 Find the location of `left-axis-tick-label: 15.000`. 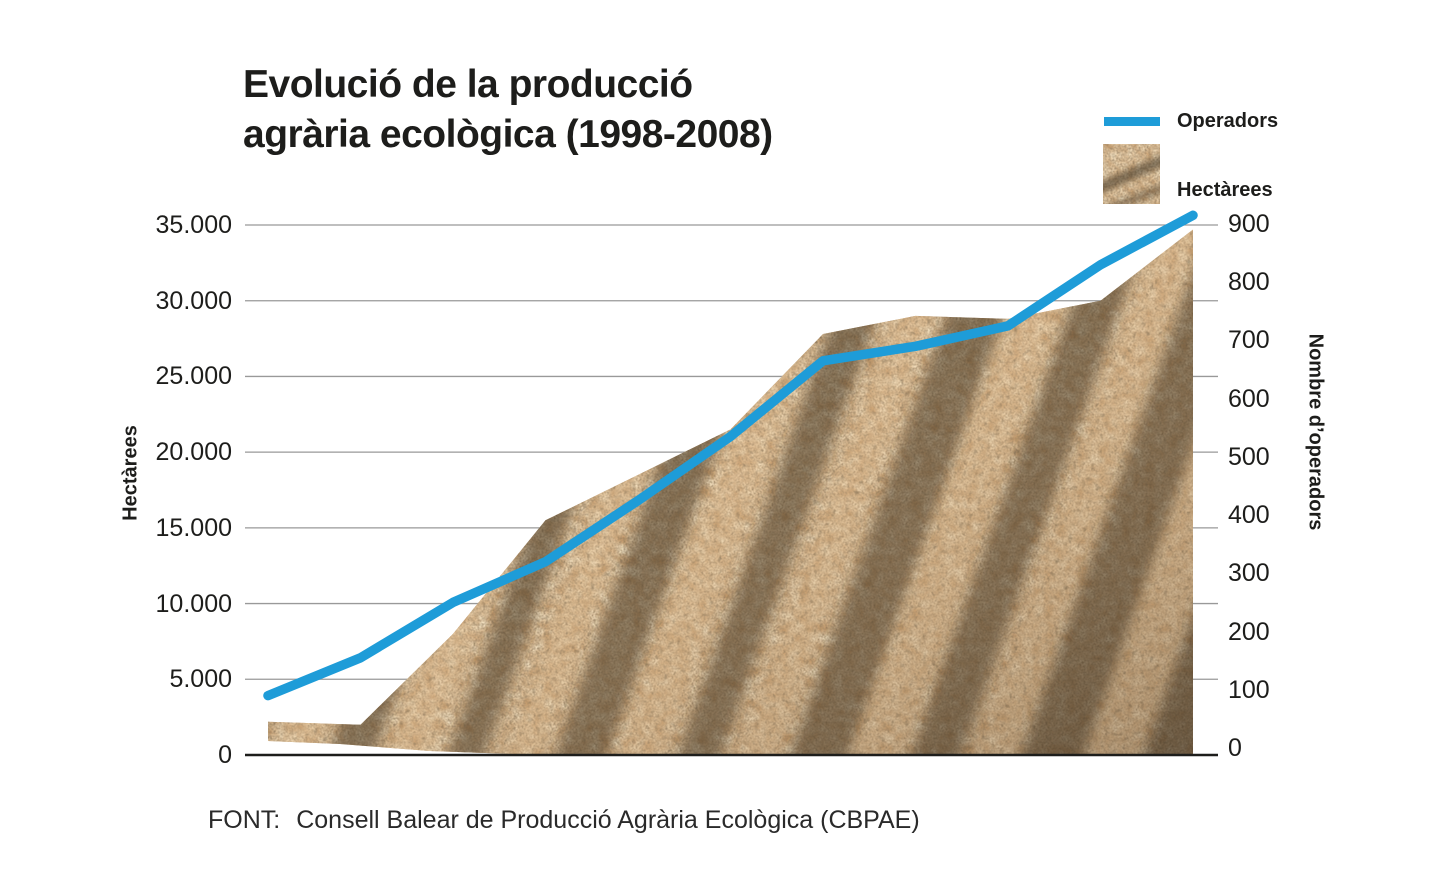

left-axis-tick-label: 15.000 is located at coordinates (193, 527).